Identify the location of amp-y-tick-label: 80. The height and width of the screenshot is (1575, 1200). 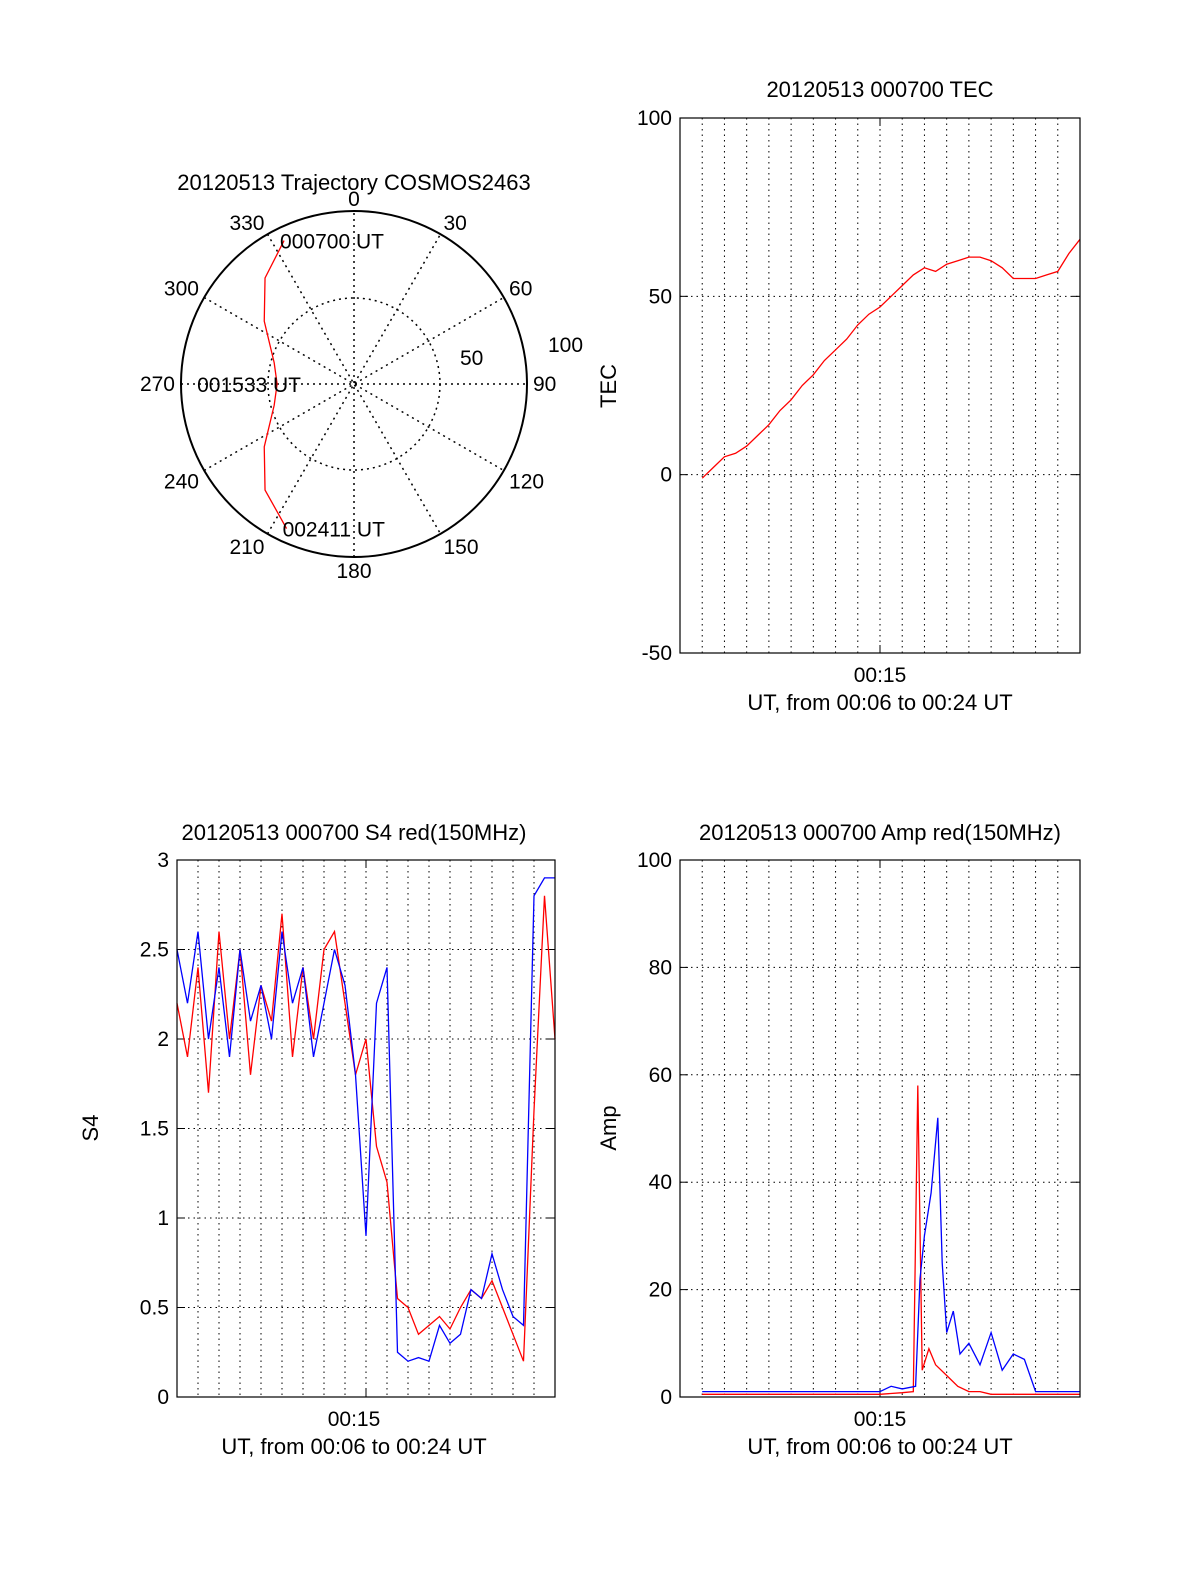
(660, 967).